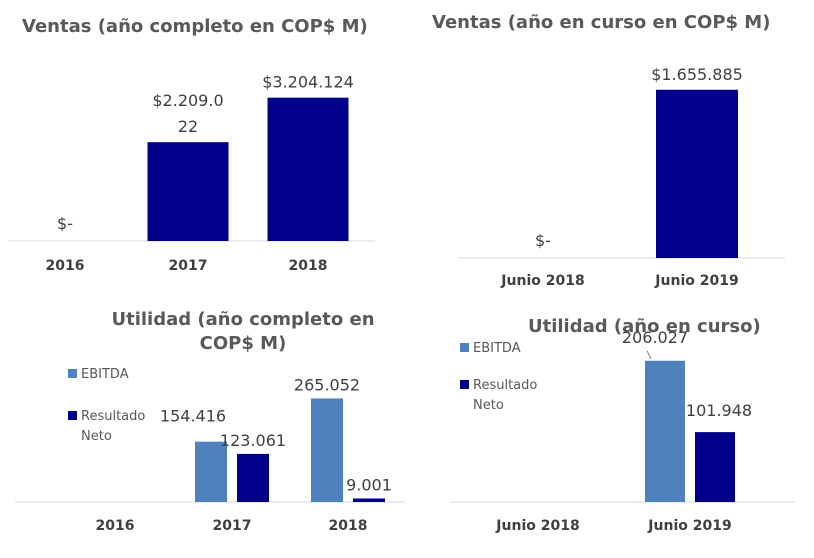 The image size is (814, 558). Describe the element at coordinates (369, 484) in the screenshot. I see `data-label: 9.001` at that location.